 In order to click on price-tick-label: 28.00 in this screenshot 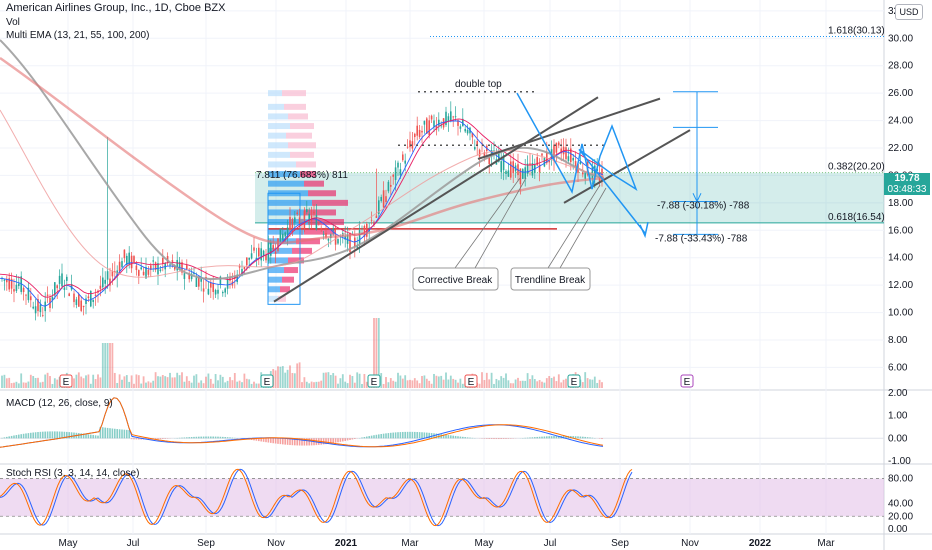, I will do `click(900, 66)`.